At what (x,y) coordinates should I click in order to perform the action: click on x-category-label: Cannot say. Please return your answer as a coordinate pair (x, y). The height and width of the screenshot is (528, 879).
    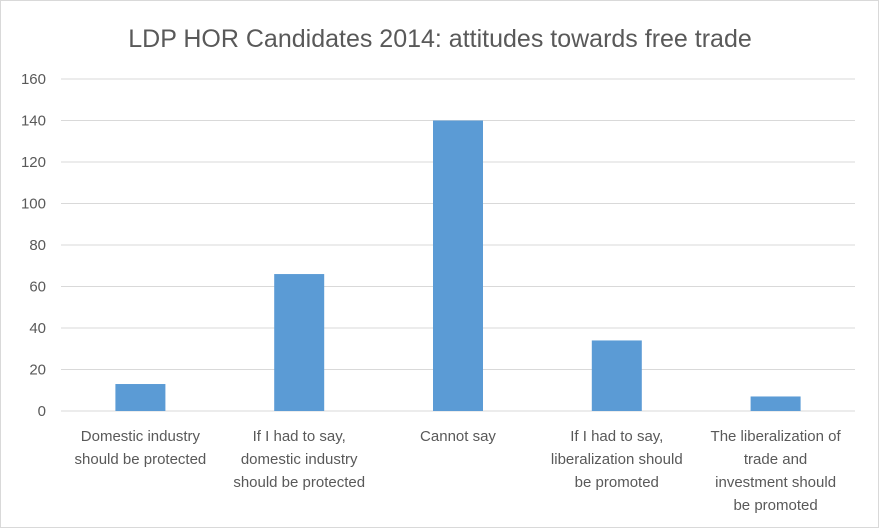
    Looking at the image, I should click on (458, 436).